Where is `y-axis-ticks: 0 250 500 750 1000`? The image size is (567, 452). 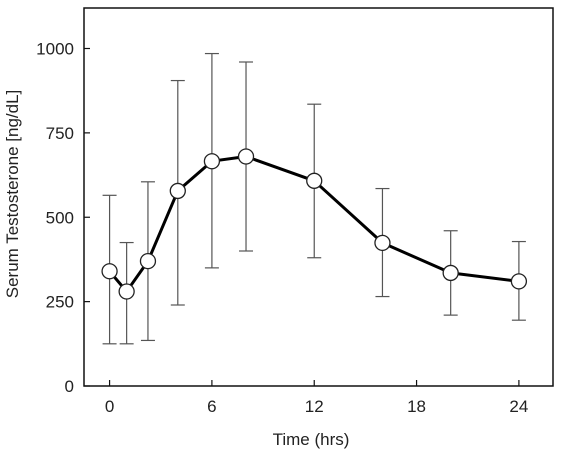 y-axis-ticks: 0 250 500 750 1000 is located at coordinates (63, 218).